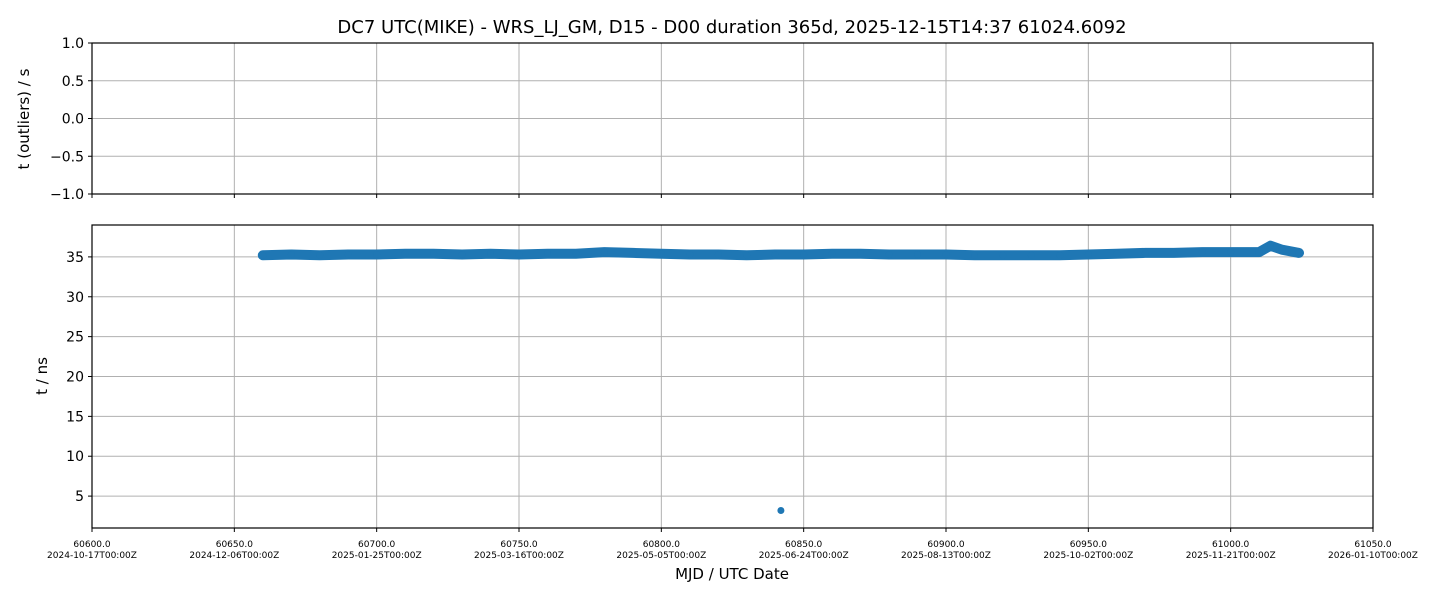  Describe the element at coordinates (946, 556) in the screenshot. I see `x-tick-label-date: 2025-08-13T00:00Z` at that location.